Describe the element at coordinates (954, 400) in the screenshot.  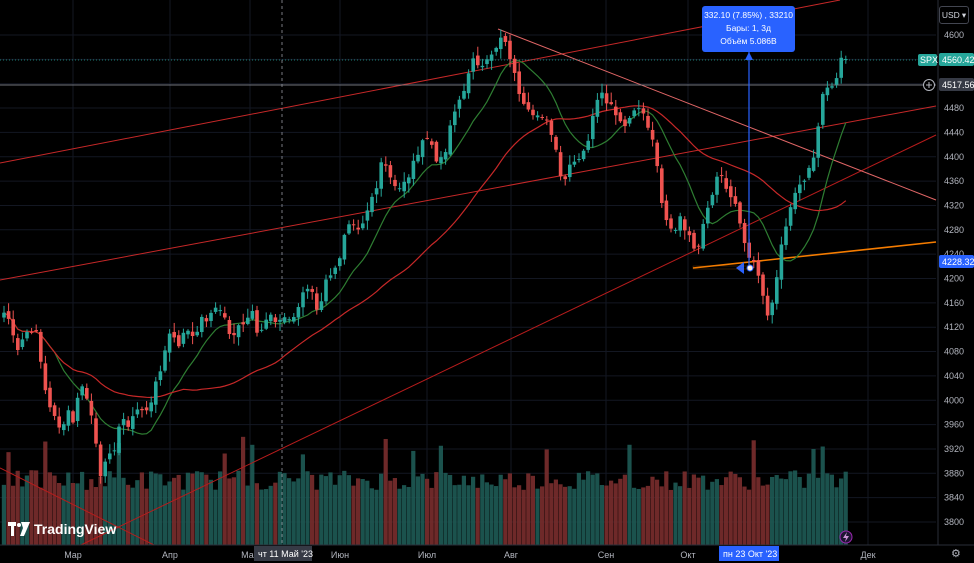
I see `price-tick-label: 4000` at that location.